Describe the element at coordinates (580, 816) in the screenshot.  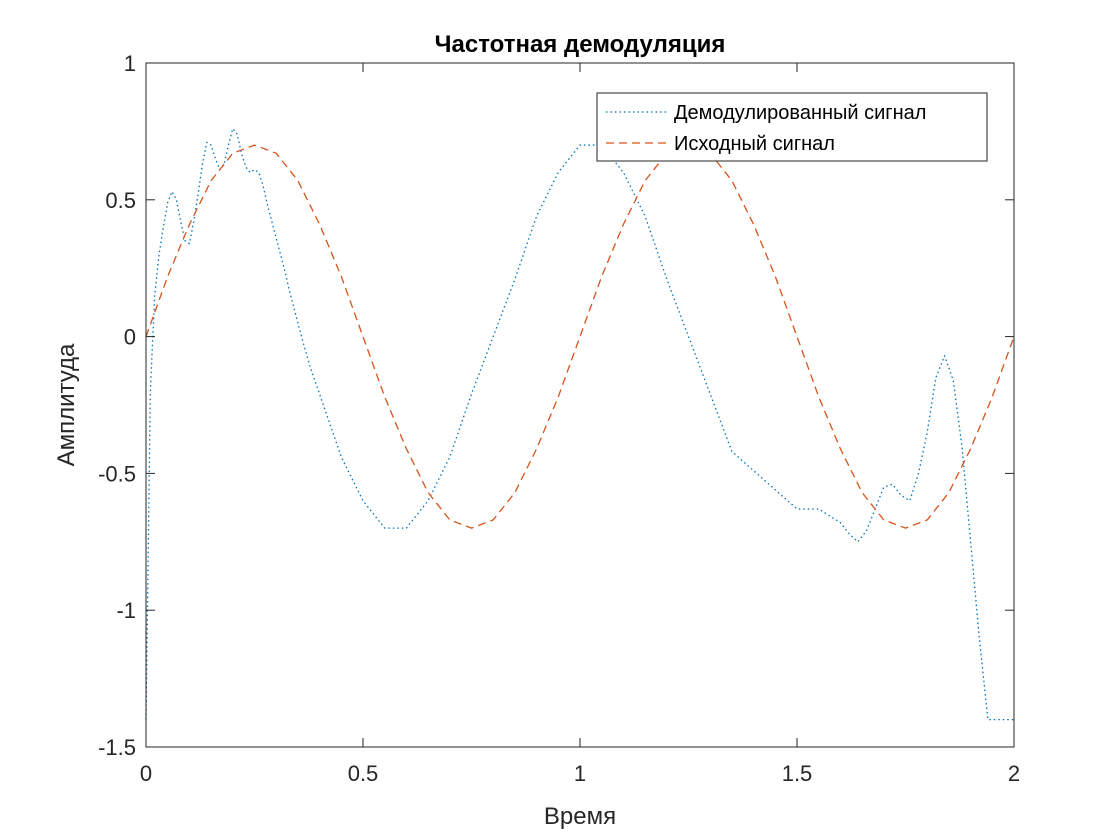
I see `x-axis-label: Время` at that location.